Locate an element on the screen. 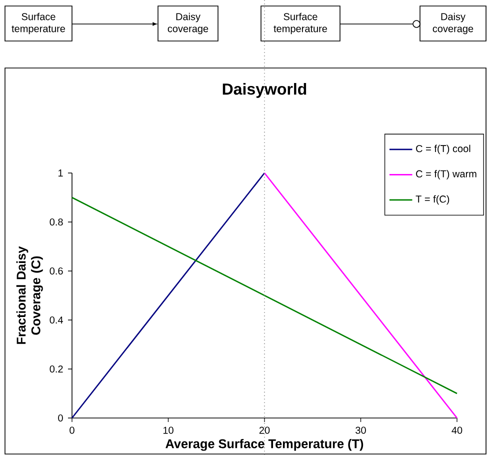 This screenshot has width=487, height=455. chart-title: Daisyworld is located at coordinates (264, 90).